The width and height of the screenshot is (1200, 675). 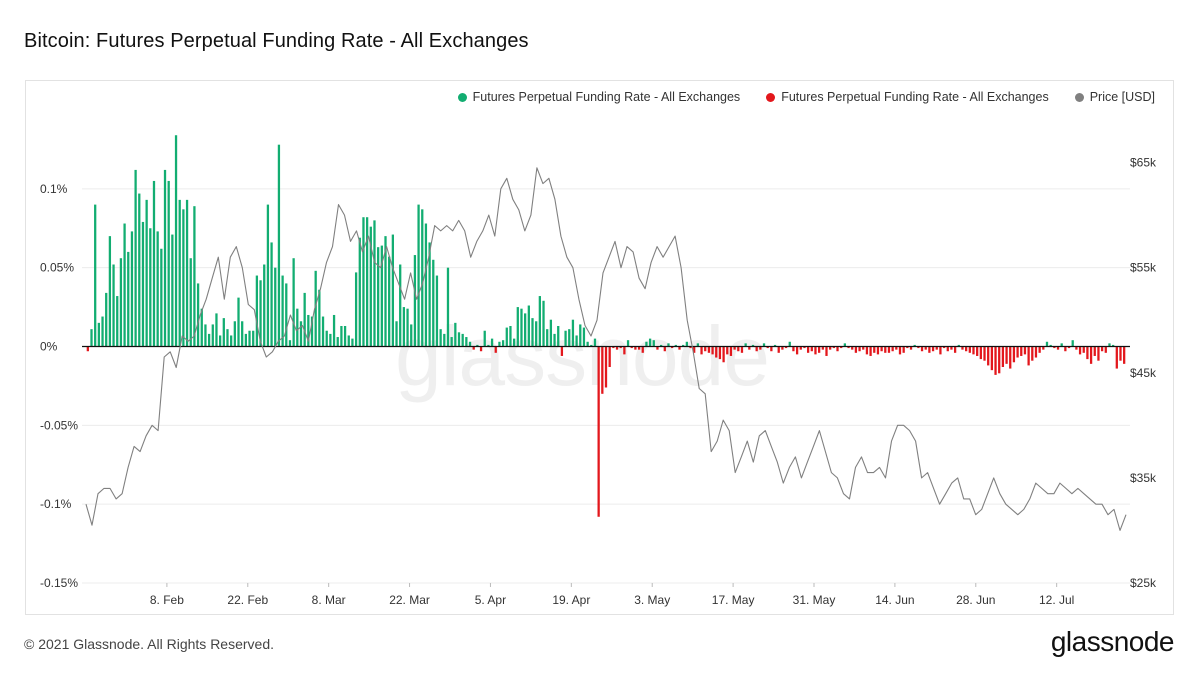 I want to click on y-left-tick-label: 0%, so click(x=49, y=347).